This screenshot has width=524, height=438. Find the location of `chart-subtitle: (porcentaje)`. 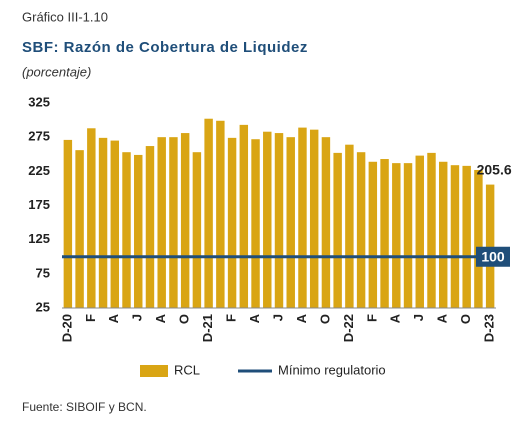

chart-subtitle: (porcentaje) is located at coordinates (56, 71).